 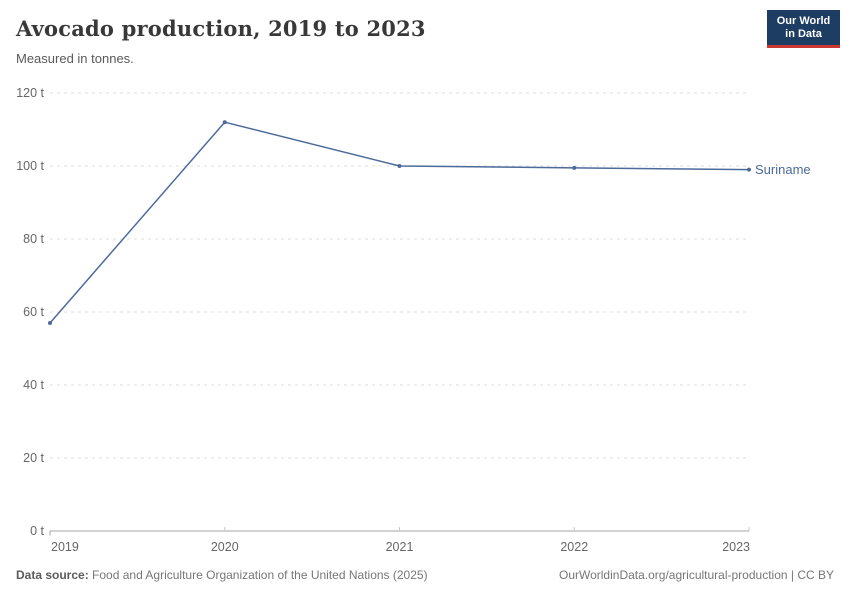 I want to click on owid-logo-line1: Our World, so click(x=803, y=21).